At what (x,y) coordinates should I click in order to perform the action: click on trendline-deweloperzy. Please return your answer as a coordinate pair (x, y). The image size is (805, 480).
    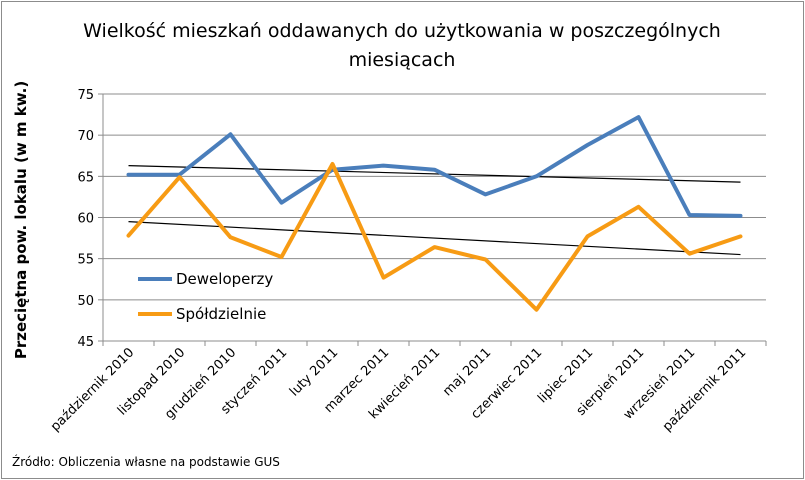
    Looking at the image, I should click on (434, 174).